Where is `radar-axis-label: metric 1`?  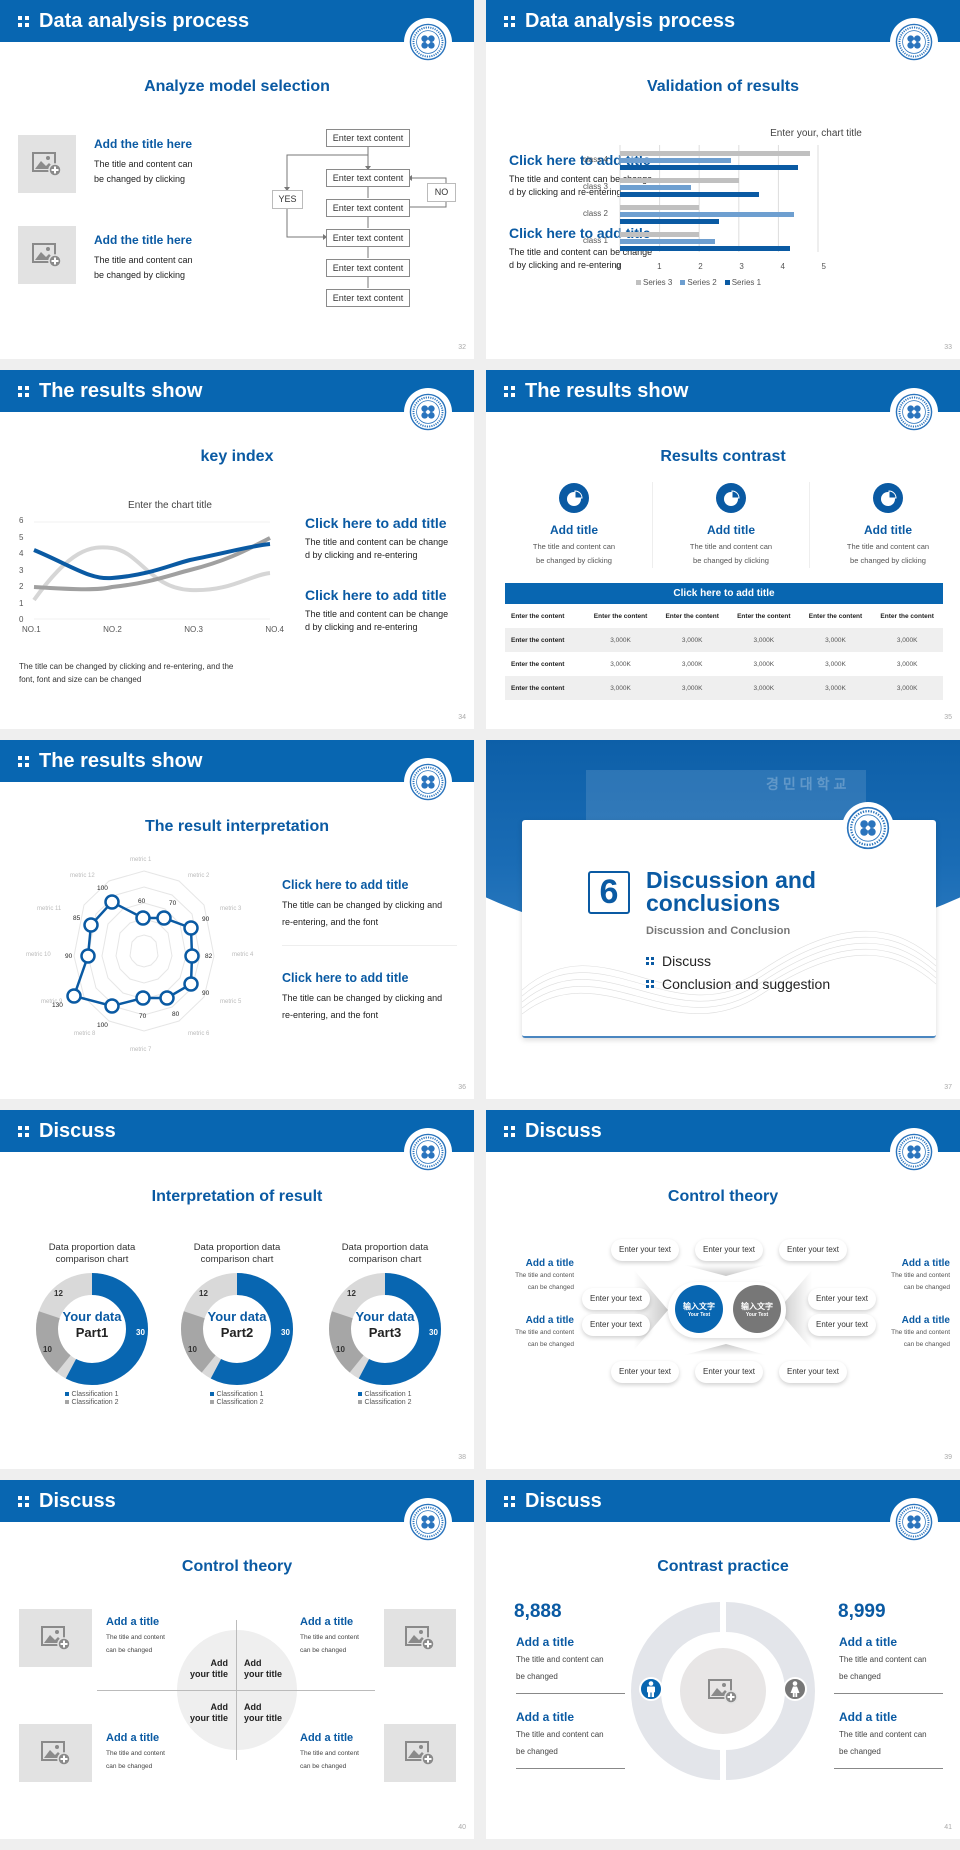 radar-axis-label: metric 1 is located at coordinates (141, 860).